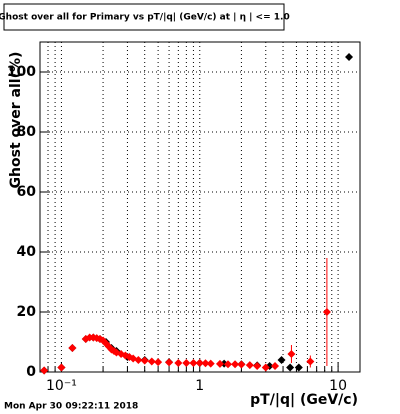  I want to click on y-tick-label: 60, so click(27, 192).